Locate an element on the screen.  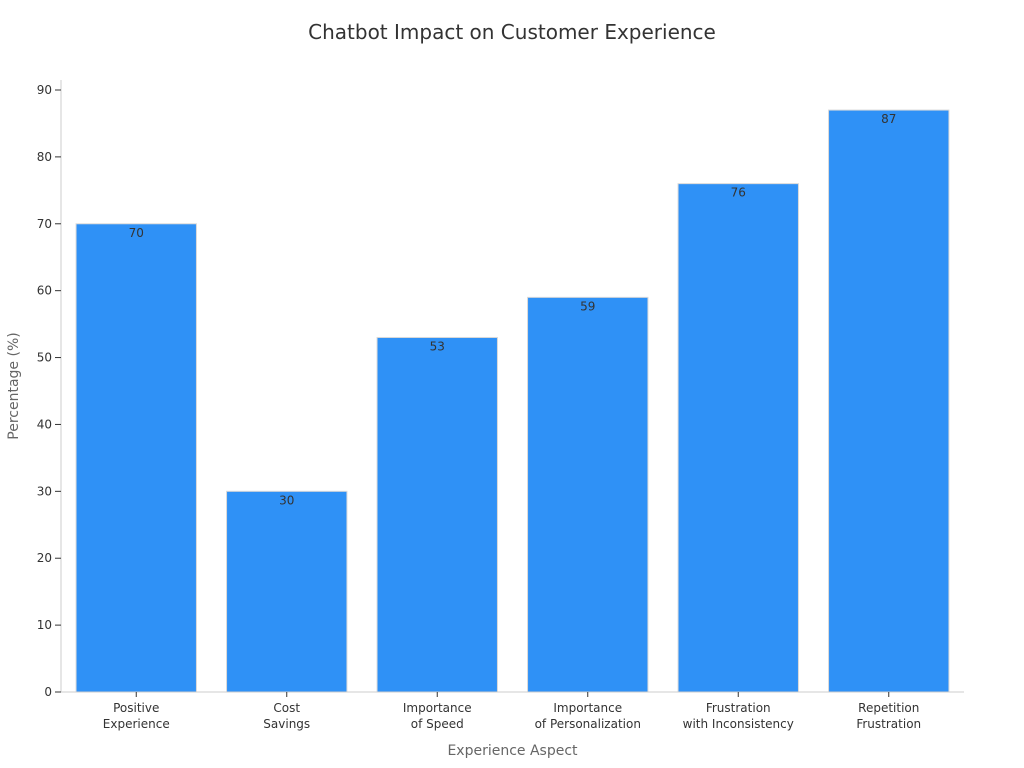
y-tick-label: 90 is located at coordinates (44, 90).